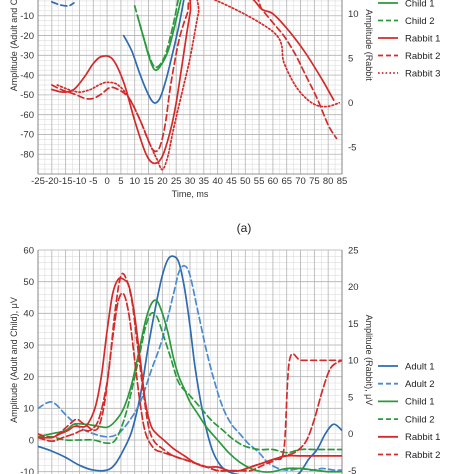 The height and width of the screenshot is (474, 474). I want to click on y-tick-label-right: 20, so click(353, 287).